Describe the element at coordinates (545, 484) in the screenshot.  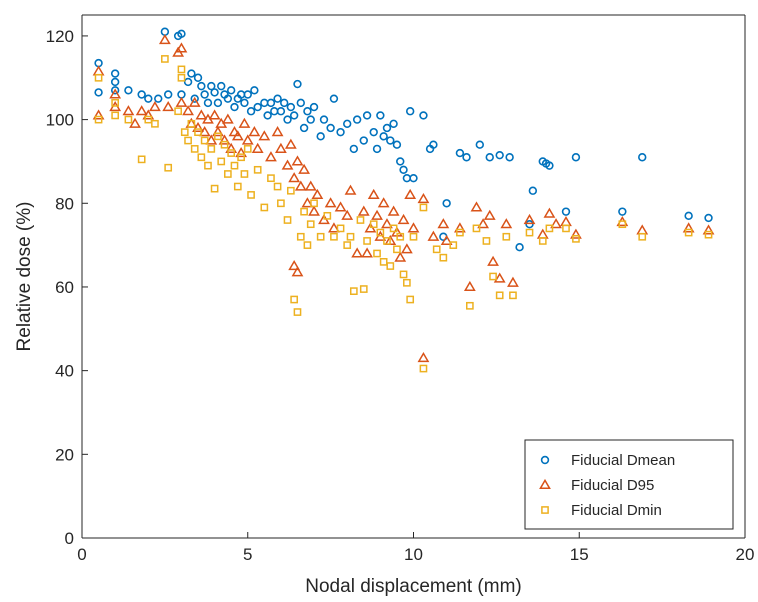
I see `triangle-marker-icon` at that location.